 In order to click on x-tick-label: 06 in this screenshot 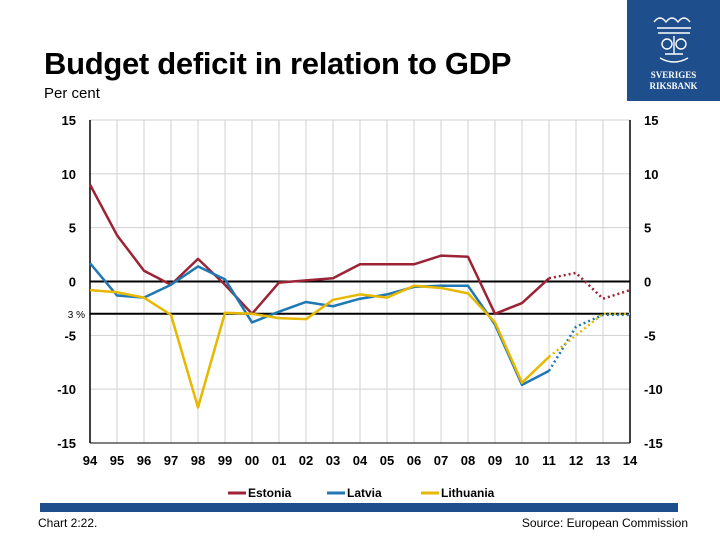, I will do `click(414, 460)`.